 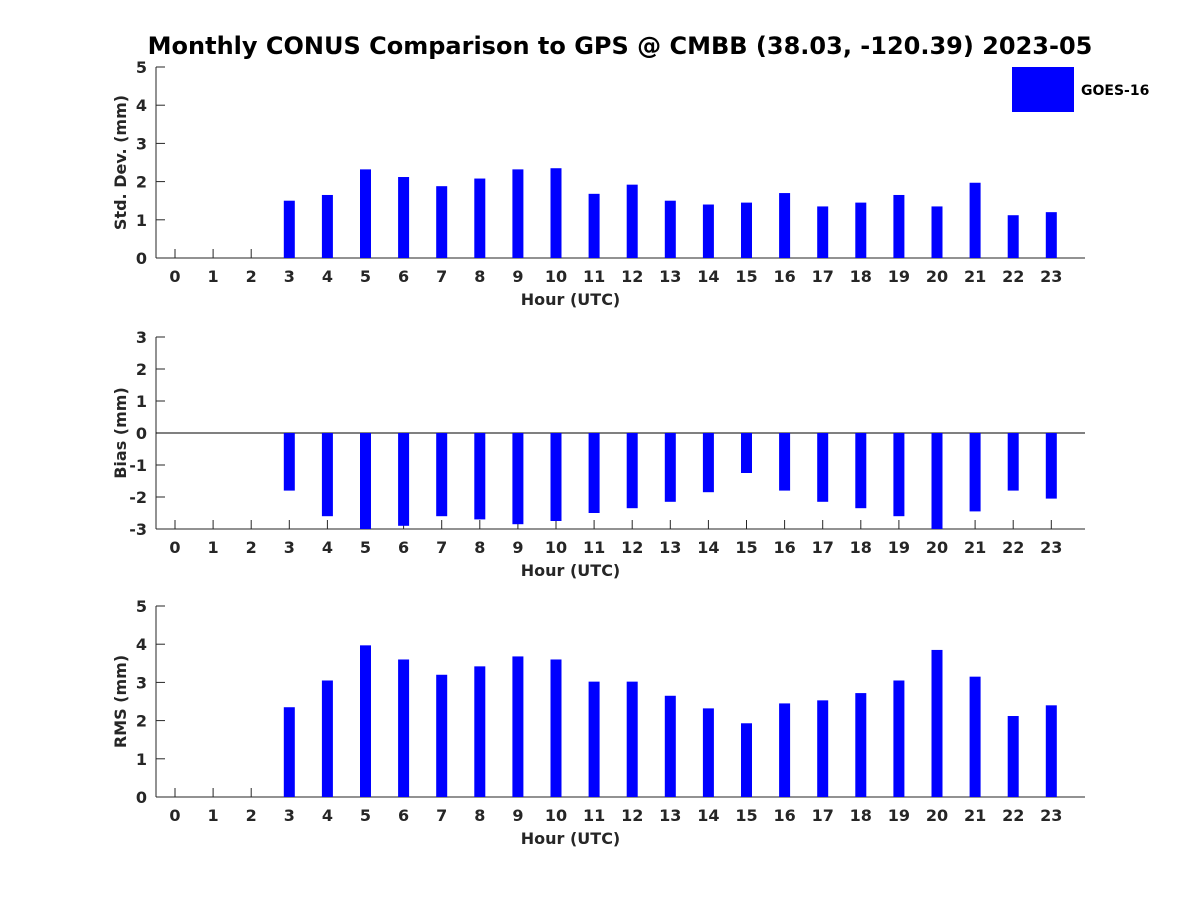 I want to click on bias-x-tick-label: 23, so click(x=1051, y=547).